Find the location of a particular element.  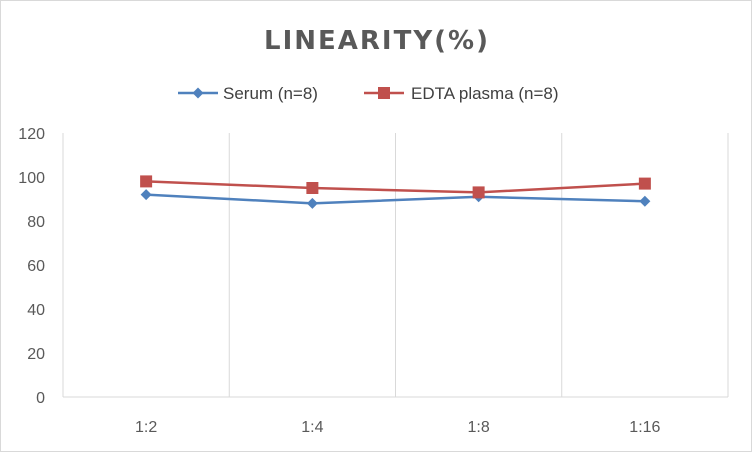

legend-square-marker is located at coordinates (384, 93).